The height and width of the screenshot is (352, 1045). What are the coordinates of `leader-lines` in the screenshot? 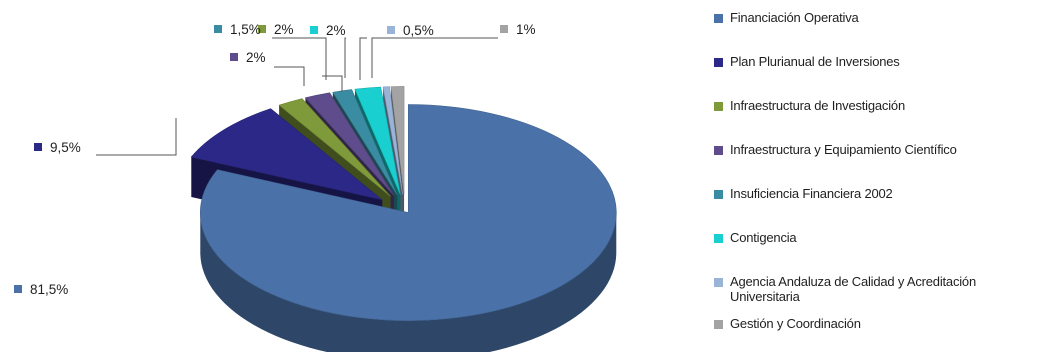 It's located at (297, 96).